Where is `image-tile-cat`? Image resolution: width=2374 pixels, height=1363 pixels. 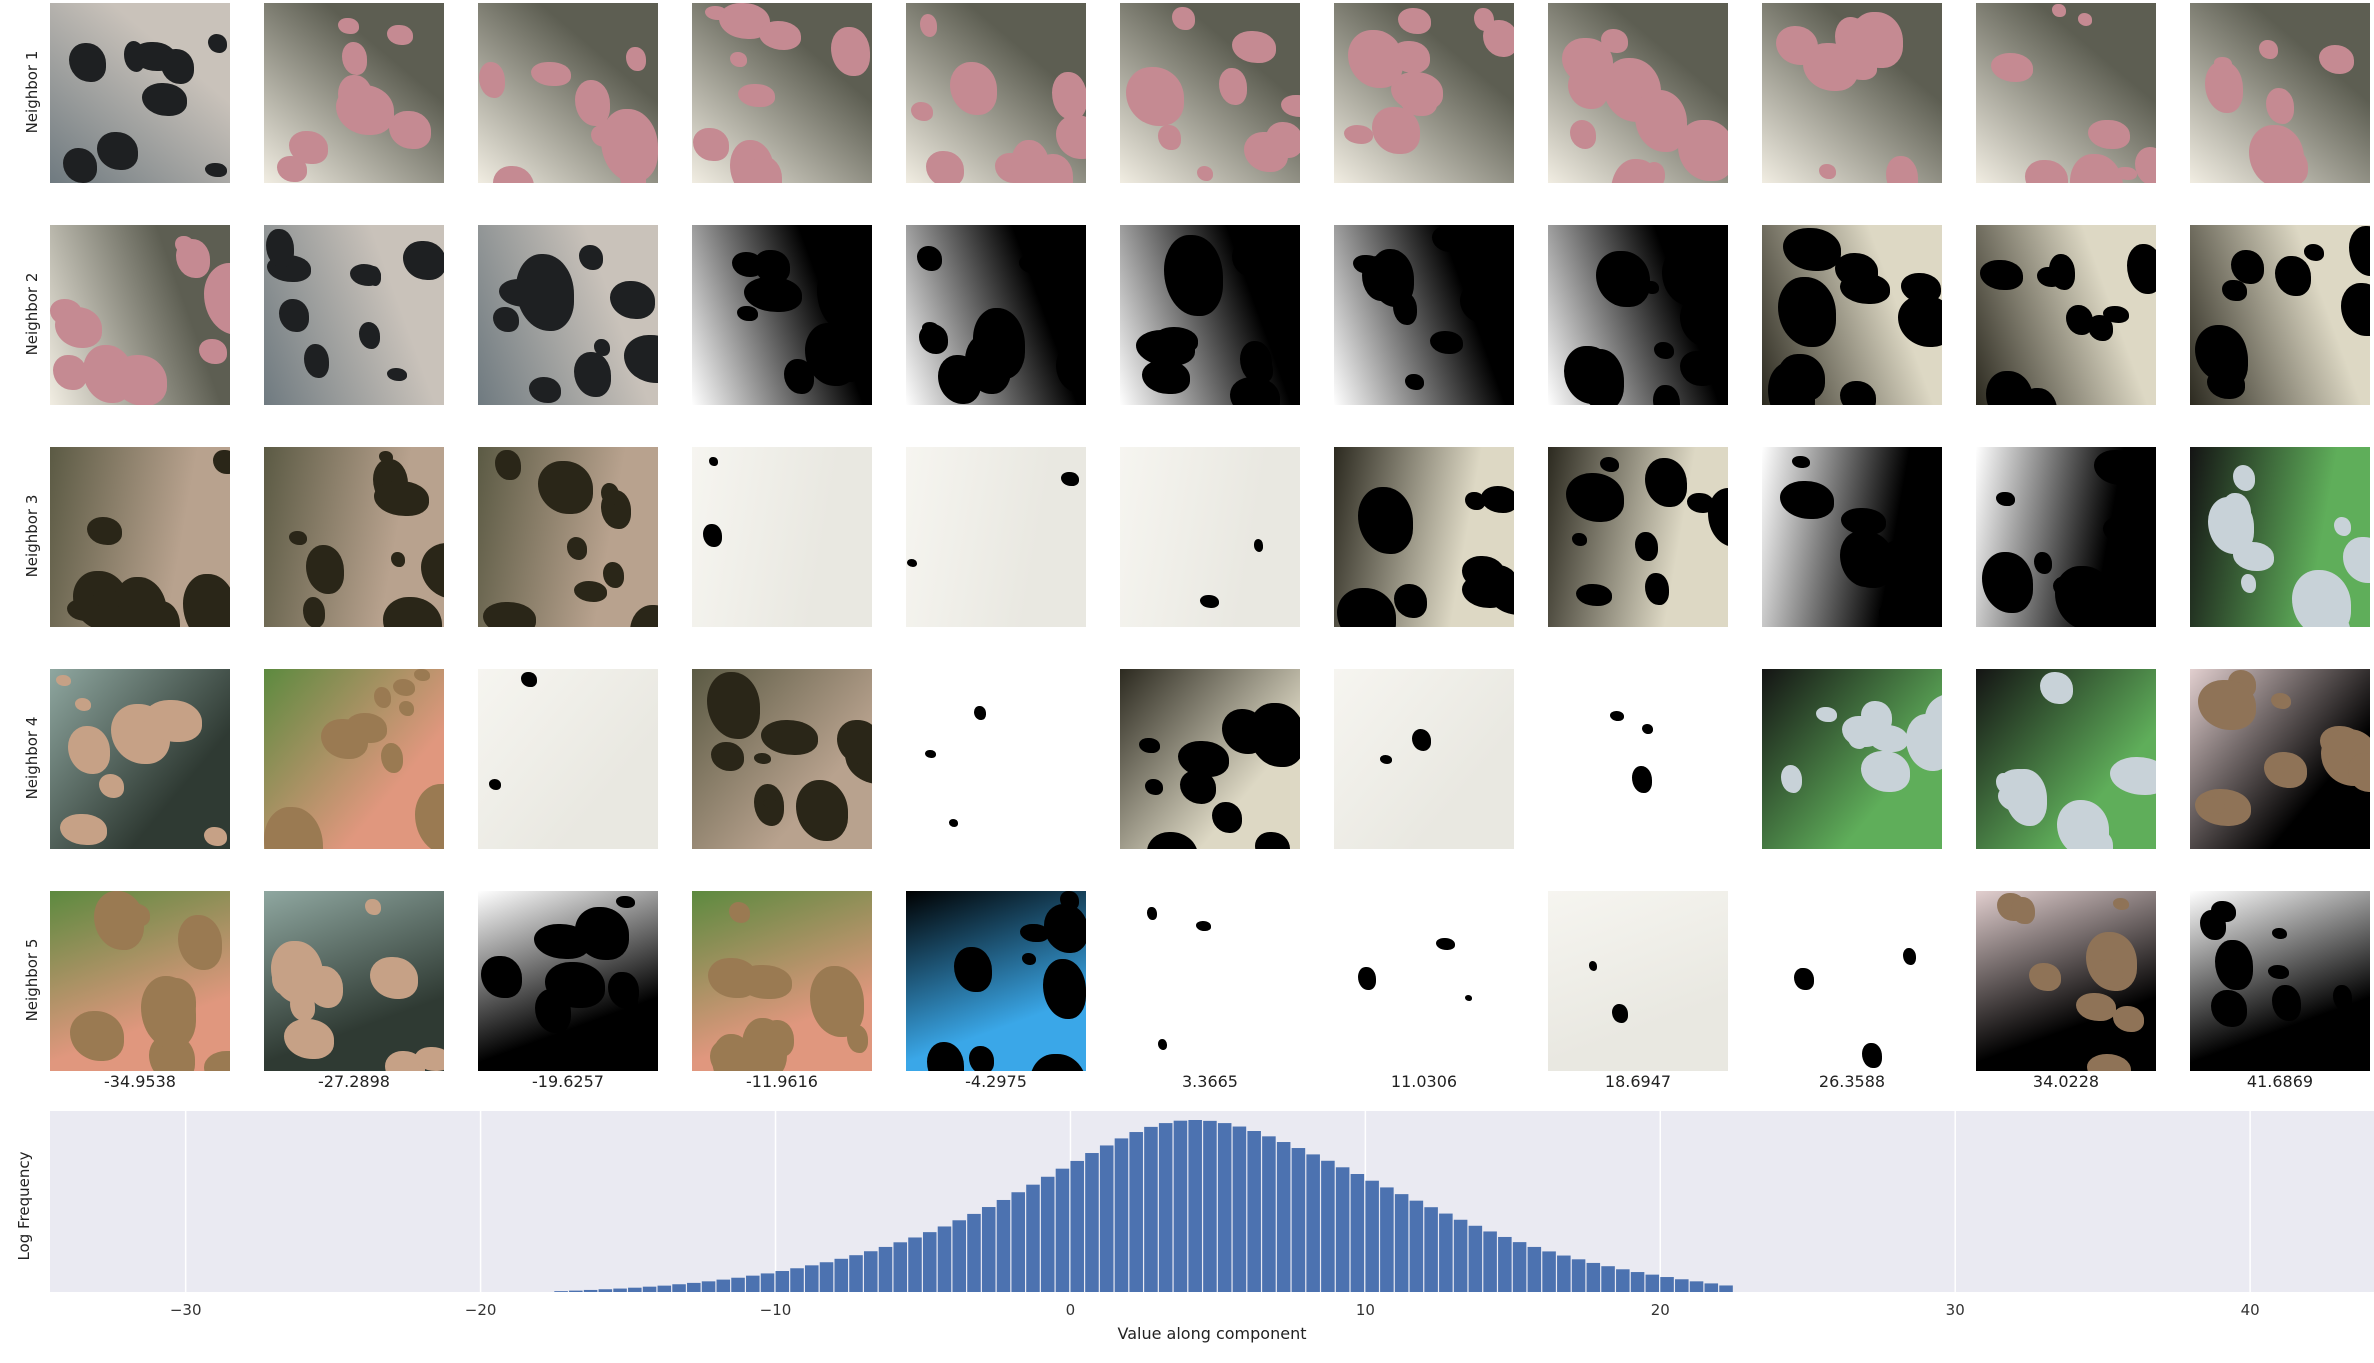
image-tile-cat is located at coordinates (140, 537).